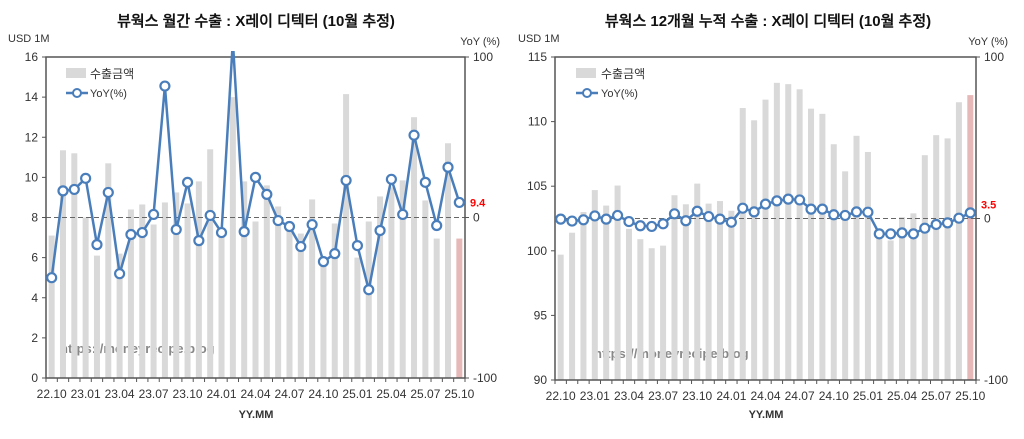 This screenshot has width=1024, height=439. What do you see at coordinates (357, 394) in the screenshot?
I see `x-tick-label: 25.01` at bounding box center [357, 394].